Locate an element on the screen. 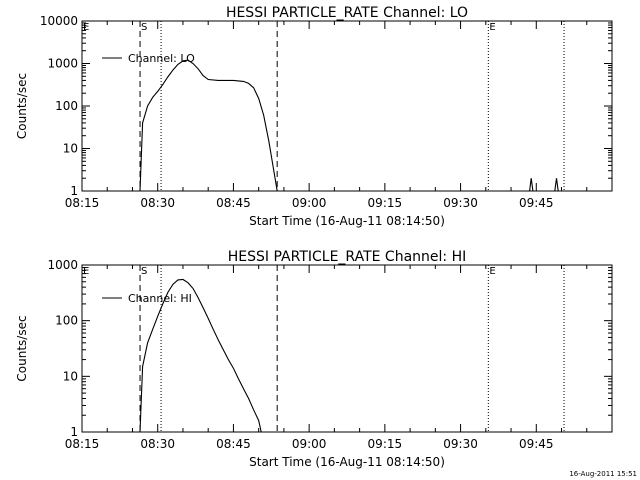 The image size is (640, 480). chart-title: HESSI PARTICLE_RATE Channel: LO is located at coordinates (347, 13).